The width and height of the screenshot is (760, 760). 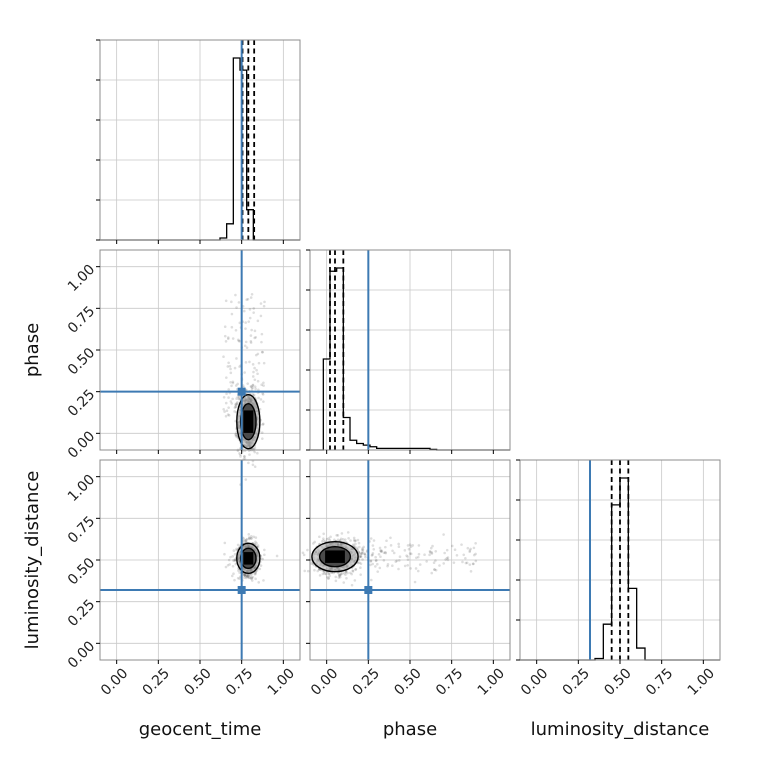 I want to click on x-tick-label: 0.75, so click(x=239, y=681).